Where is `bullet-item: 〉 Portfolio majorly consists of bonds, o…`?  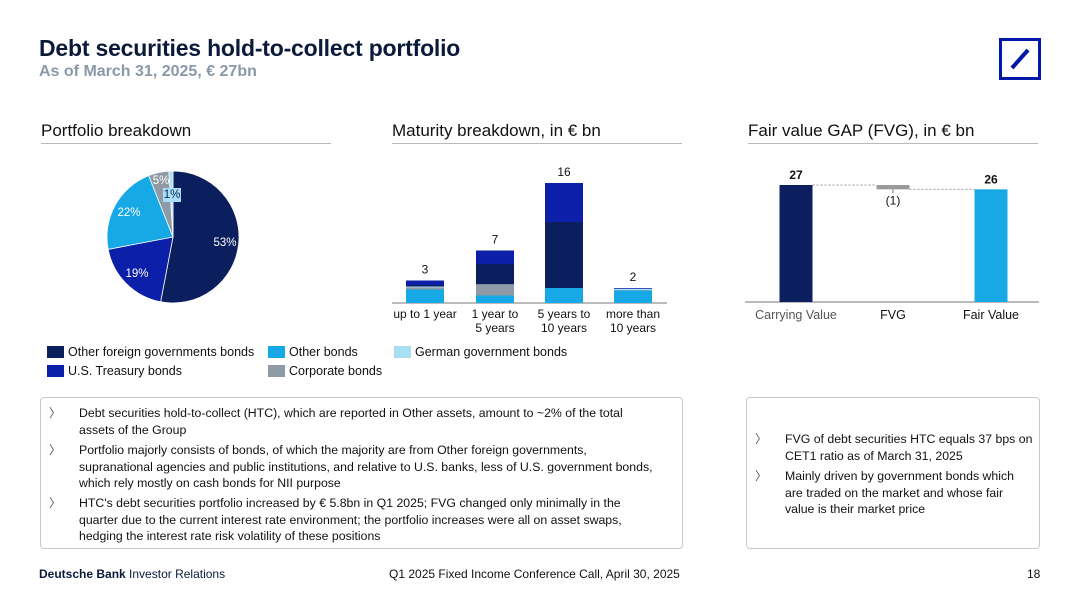
bullet-item: 〉 Portfolio majorly consists of bonds, o… is located at coordinates (364, 467).